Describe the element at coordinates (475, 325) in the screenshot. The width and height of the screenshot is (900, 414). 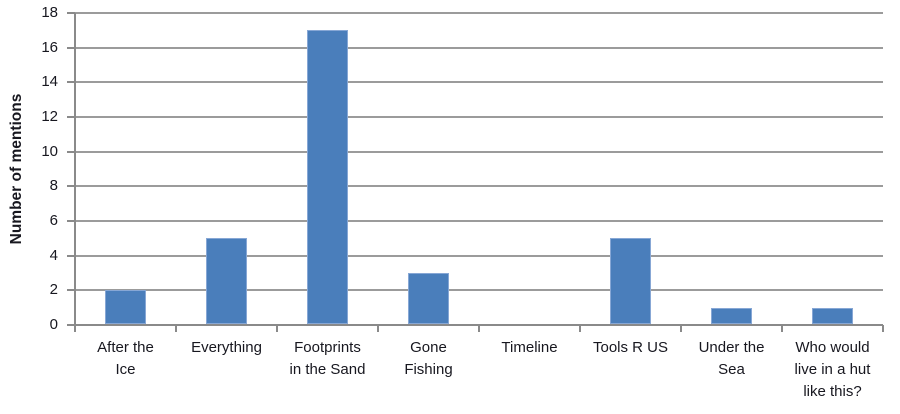
I see `x-axis-line` at that location.